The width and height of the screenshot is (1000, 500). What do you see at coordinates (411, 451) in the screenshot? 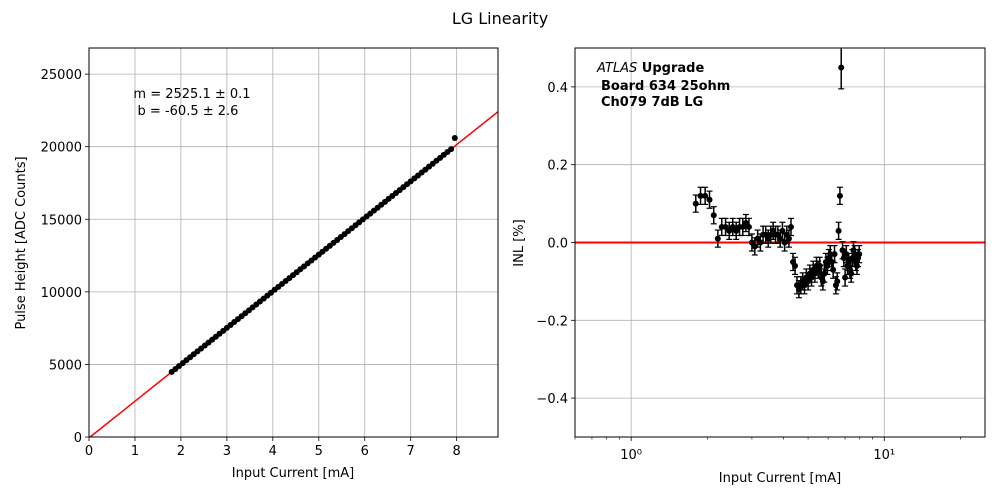
I see `linearity-x-tick-label: 7` at bounding box center [411, 451].